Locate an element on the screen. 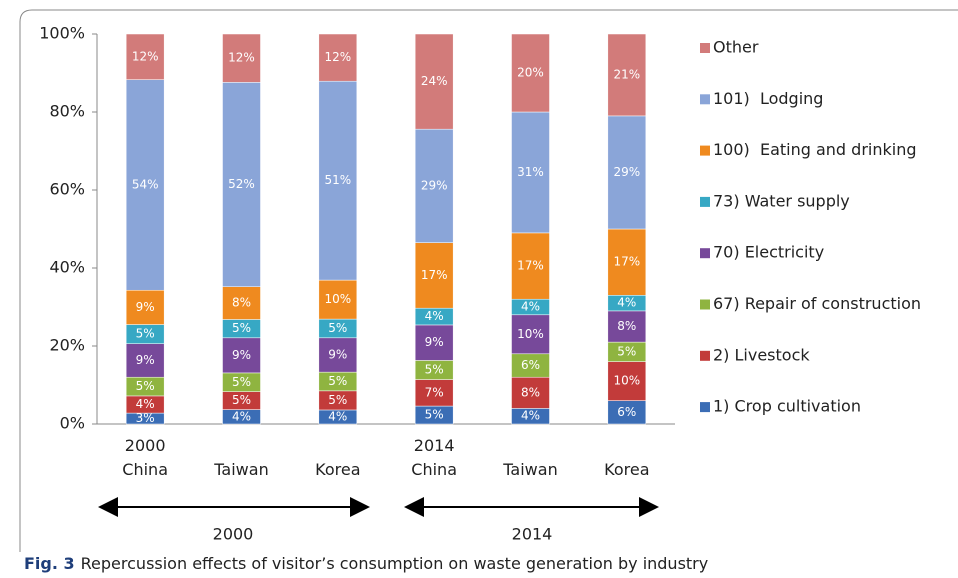  legend-label: 2) Livestock is located at coordinates (761, 354).